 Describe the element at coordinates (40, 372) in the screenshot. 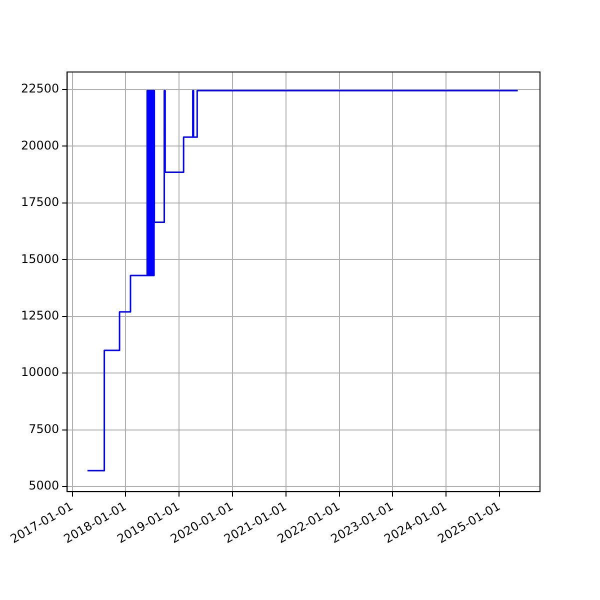

I see `y-tick-label: 10000` at that location.